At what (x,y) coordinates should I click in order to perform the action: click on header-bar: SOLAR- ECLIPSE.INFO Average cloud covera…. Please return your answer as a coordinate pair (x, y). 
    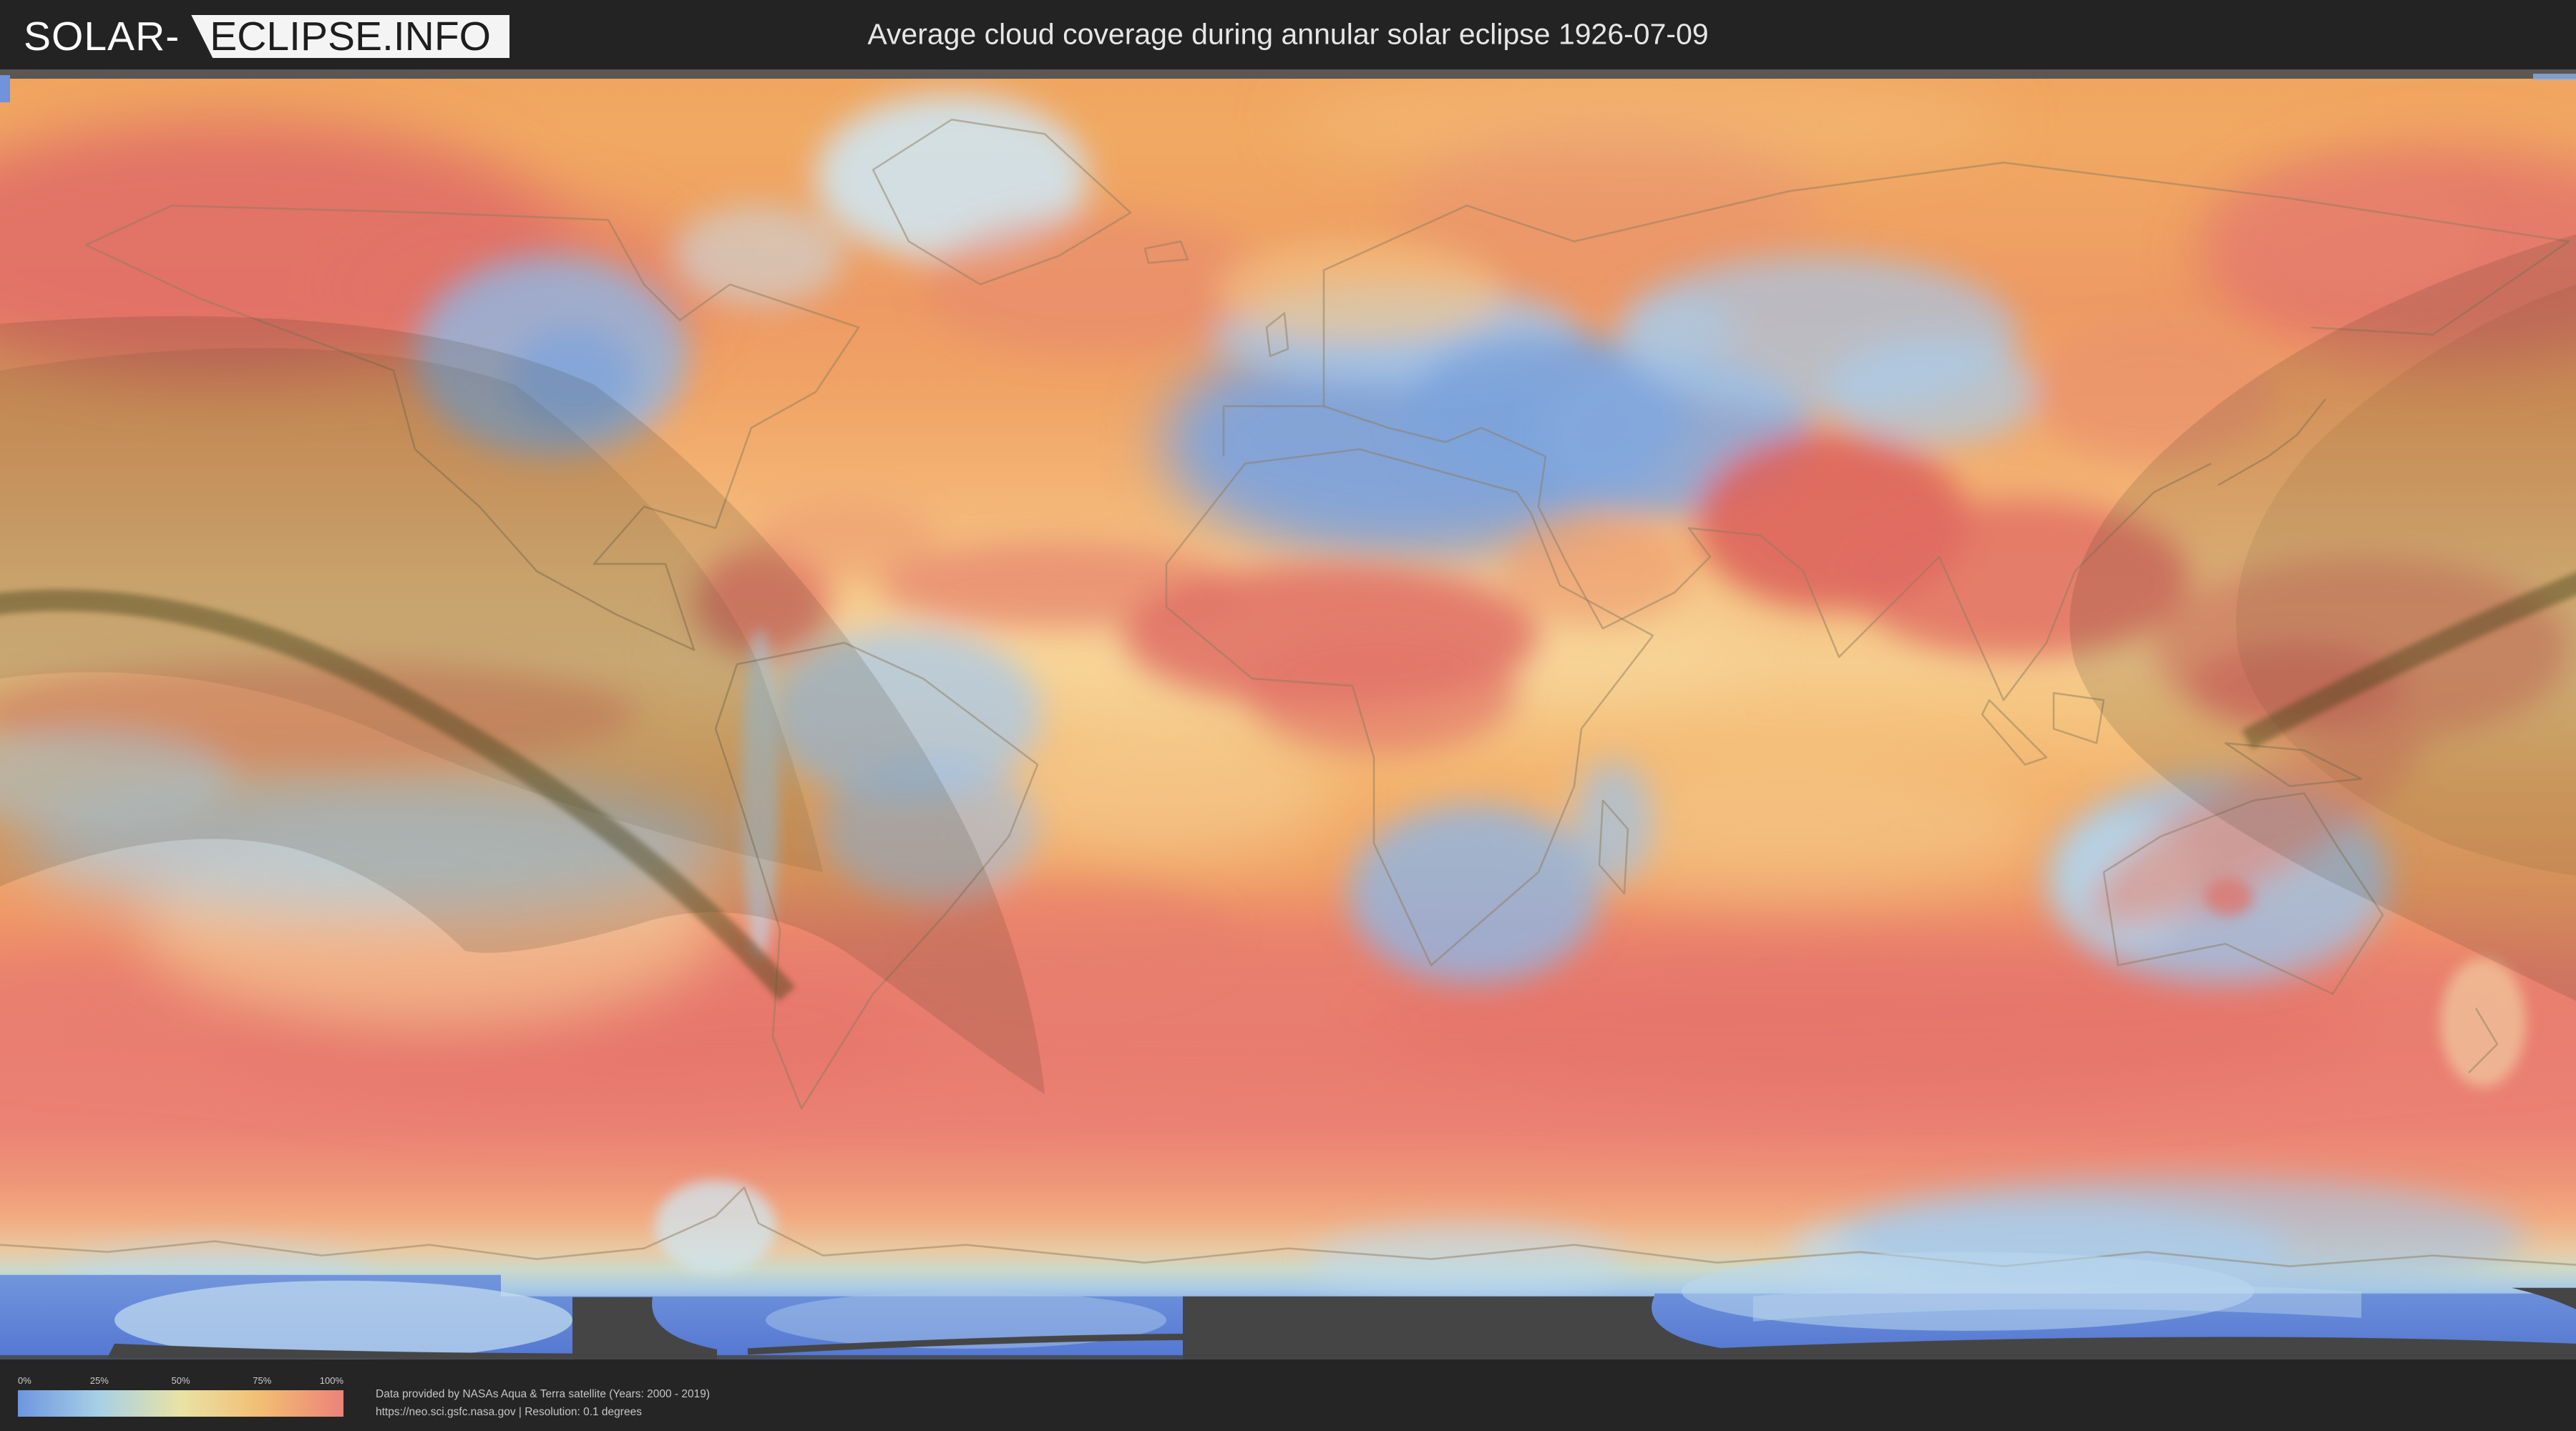
    Looking at the image, I should click on (1288, 34).